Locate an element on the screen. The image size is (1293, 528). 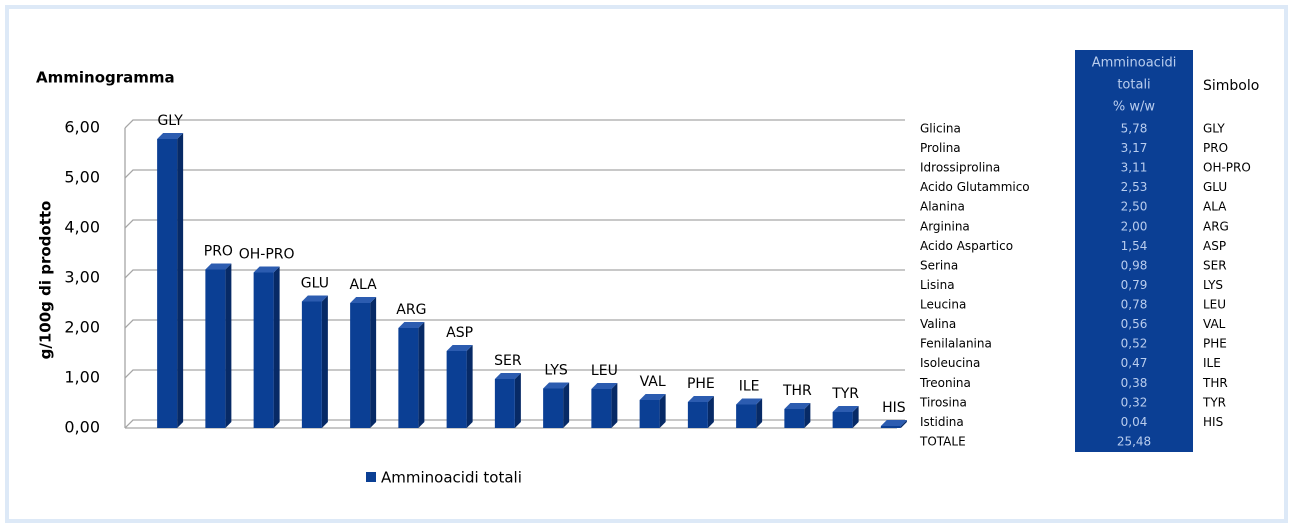
legend-swatch is located at coordinates (371, 477).